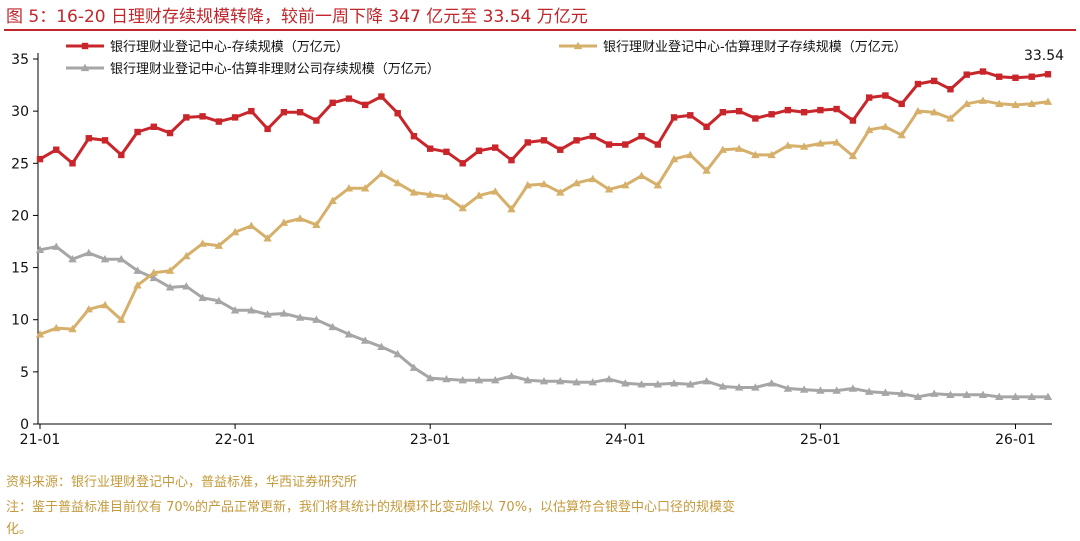 Image resolution: width=1080 pixels, height=541 pixels. Describe the element at coordinates (20, 269) in the screenshot. I see `y-tick-label: 15` at that location.